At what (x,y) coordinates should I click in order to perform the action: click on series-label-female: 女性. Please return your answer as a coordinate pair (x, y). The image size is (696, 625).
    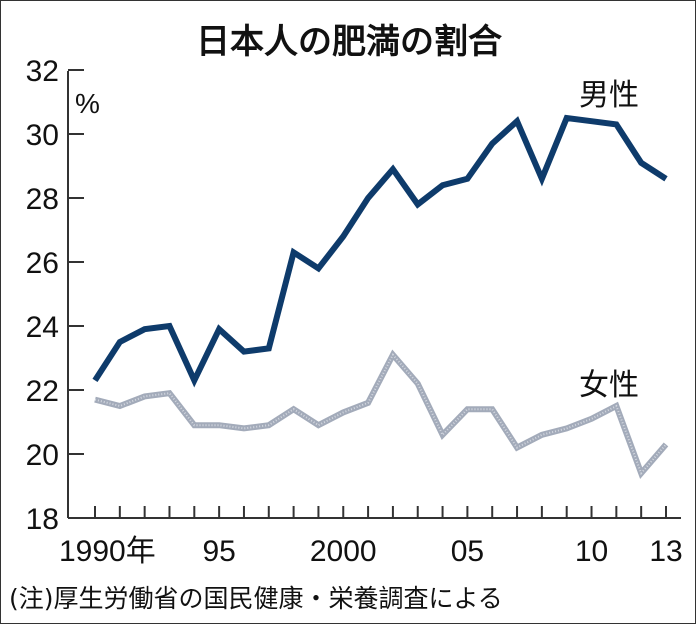
    Looking at the image, I should click on (609, 385).